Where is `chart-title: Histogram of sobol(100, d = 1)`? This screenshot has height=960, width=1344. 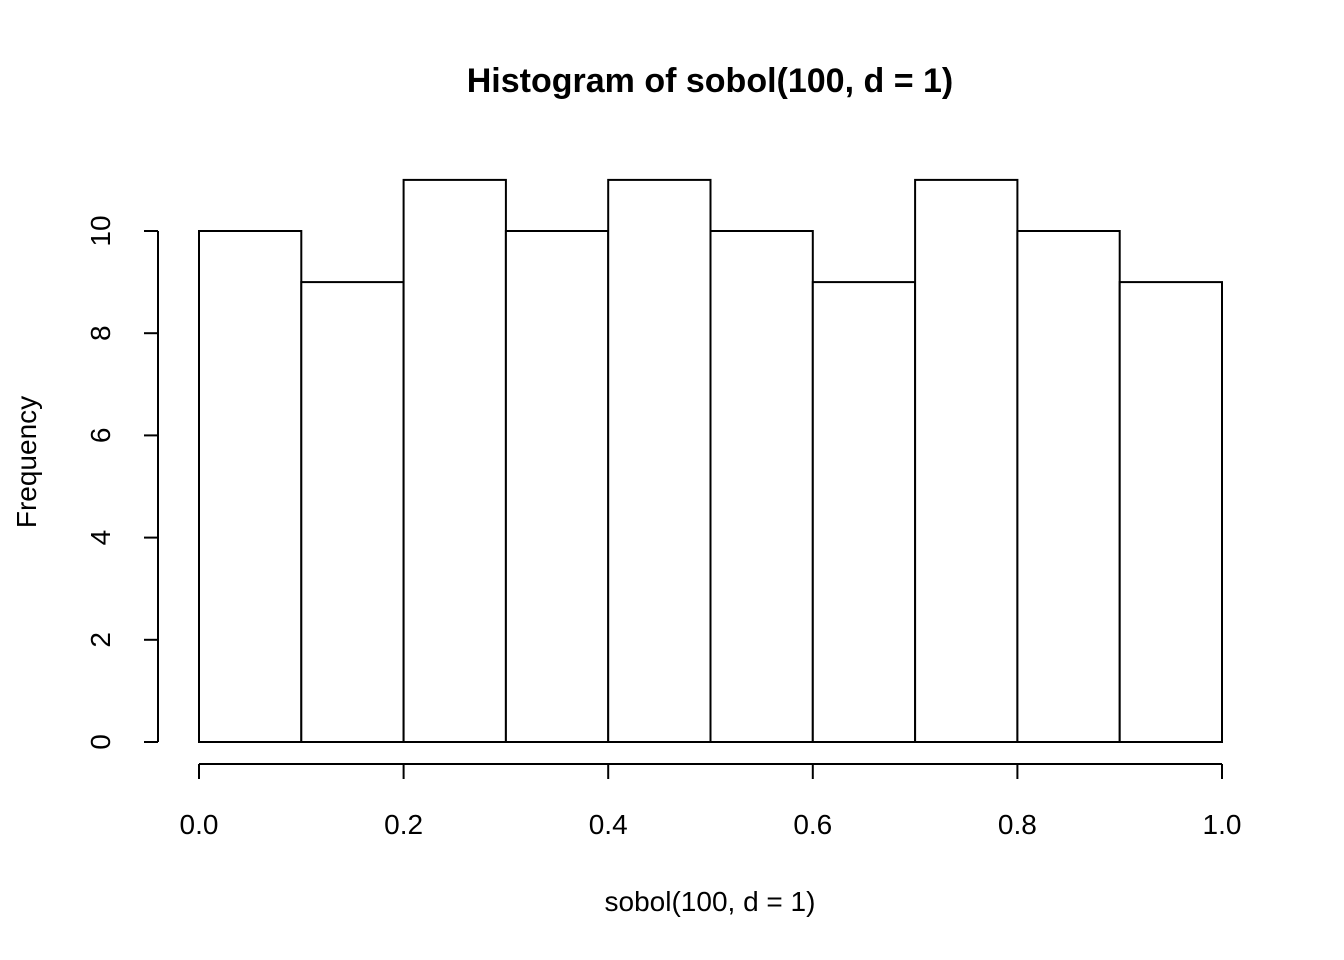
chart-title: Histogram of sobol(100, d = 1) is located at coordinates (710, 81).